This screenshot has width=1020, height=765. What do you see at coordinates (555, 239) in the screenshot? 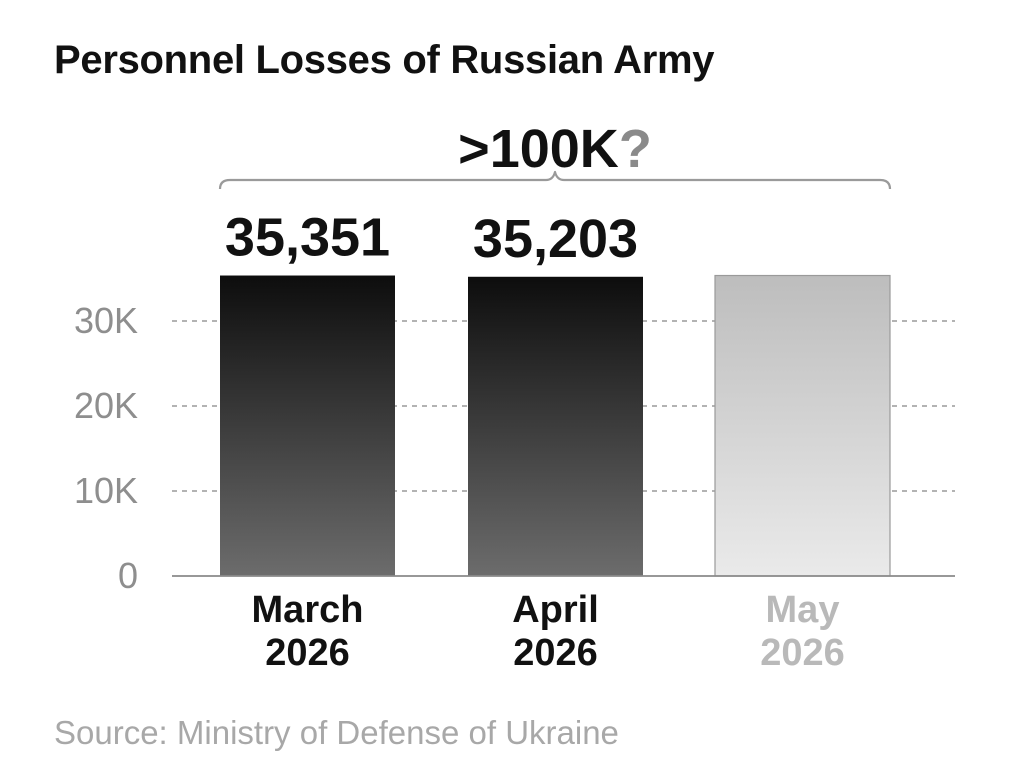
I see `bar-value-label: 35,203` at bounding box center [555, 239].